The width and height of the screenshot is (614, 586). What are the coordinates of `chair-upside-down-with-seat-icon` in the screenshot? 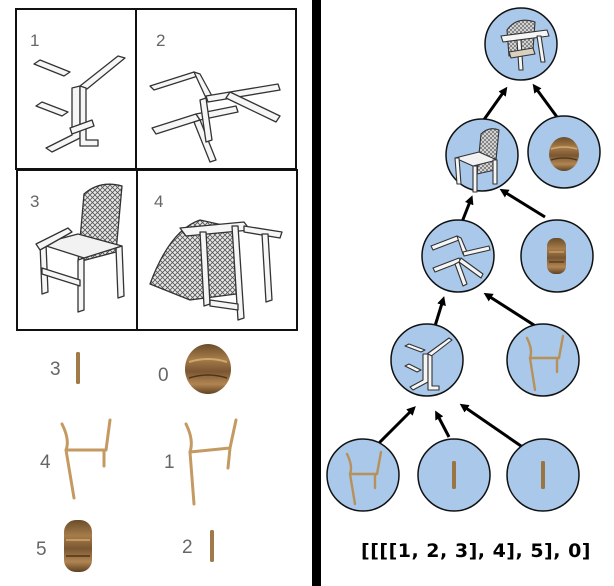 It's located at (216, 270).